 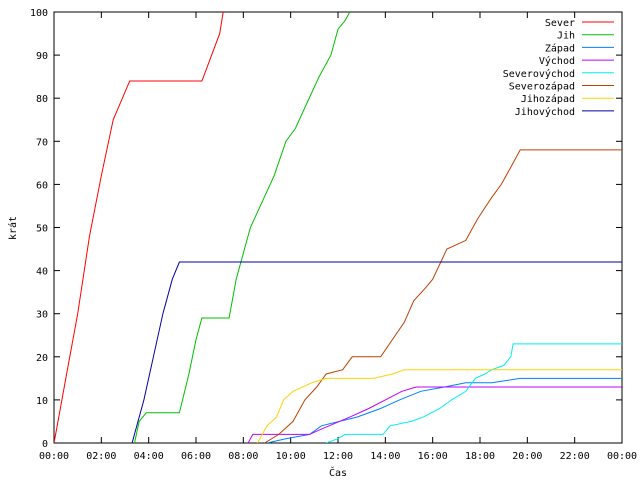 What do you see at coordinates (42, 56) in the screenshot?
I see `y-tick-label: 90` at bounding box center [42, 56].